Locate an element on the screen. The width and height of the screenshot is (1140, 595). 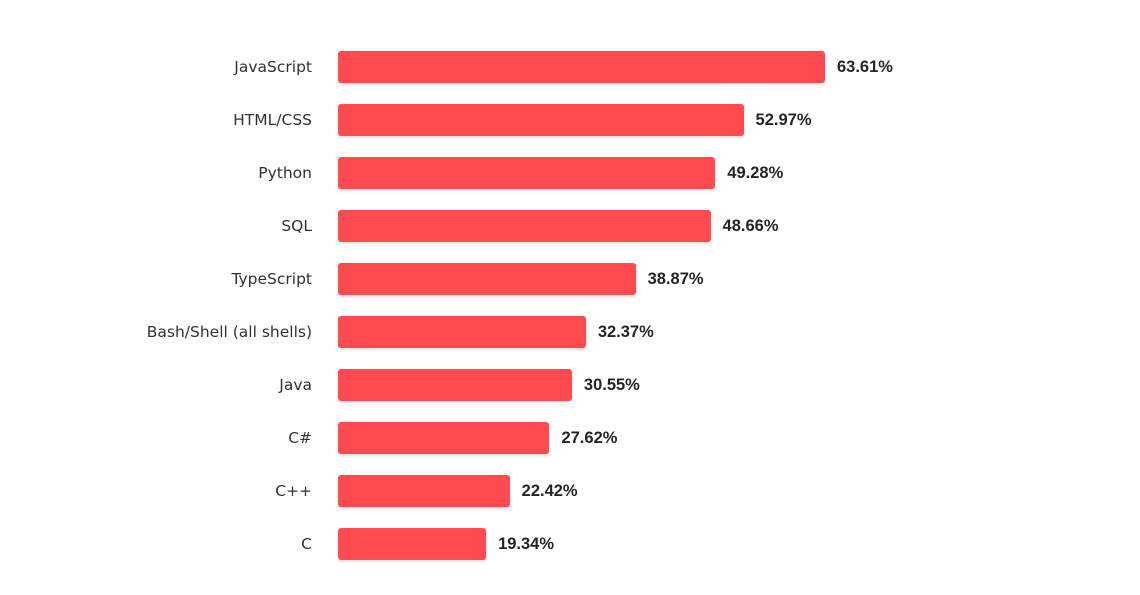
category-label: Java is located at coordinates (295, 385).